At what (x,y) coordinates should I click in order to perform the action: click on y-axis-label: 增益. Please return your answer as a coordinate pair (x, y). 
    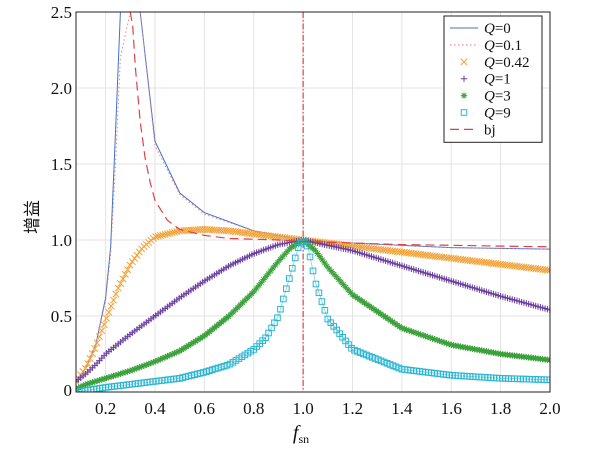
    Looking at the image, I should click on (33, 217).